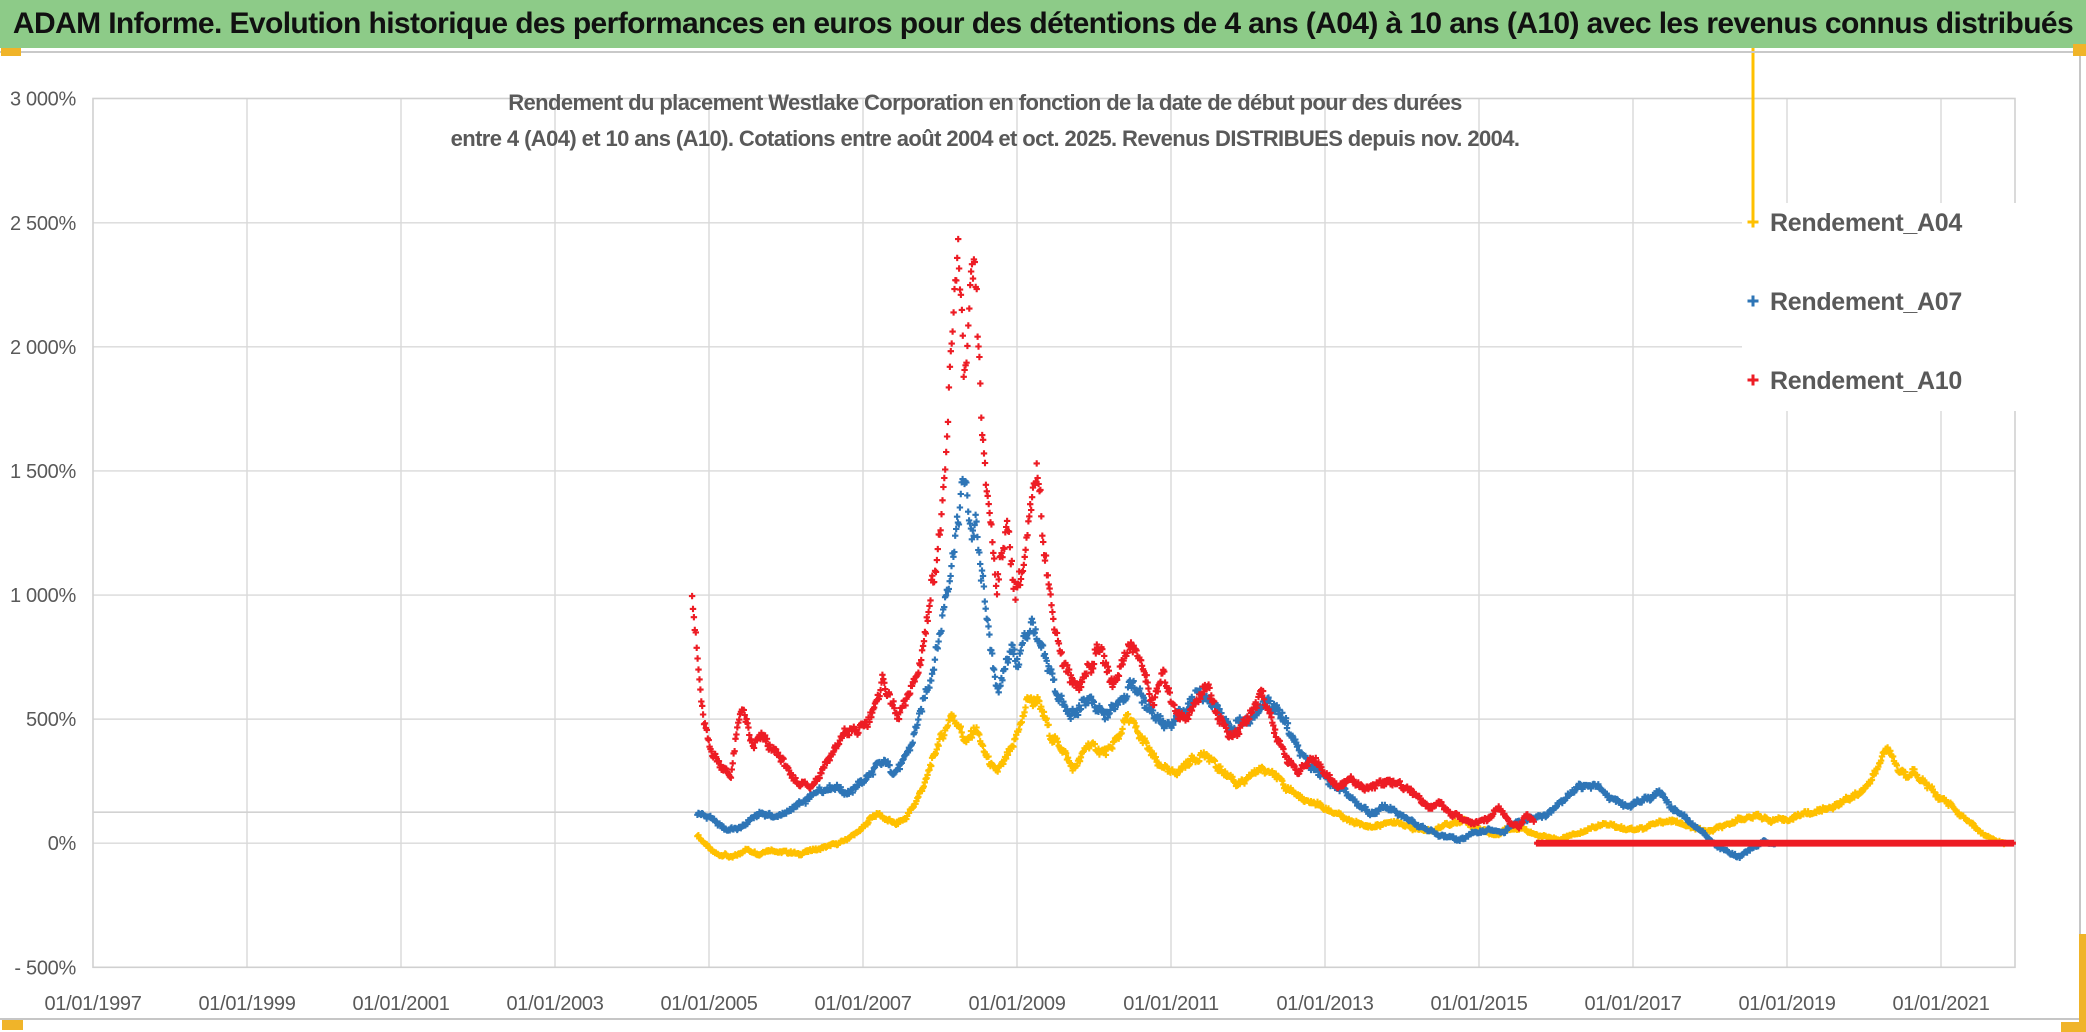 This screenshot has width=2086, height=1032. Describe the element at coordinates (11, 52) in the screenshot. I see `selection-border-accent-top-left` at that location.